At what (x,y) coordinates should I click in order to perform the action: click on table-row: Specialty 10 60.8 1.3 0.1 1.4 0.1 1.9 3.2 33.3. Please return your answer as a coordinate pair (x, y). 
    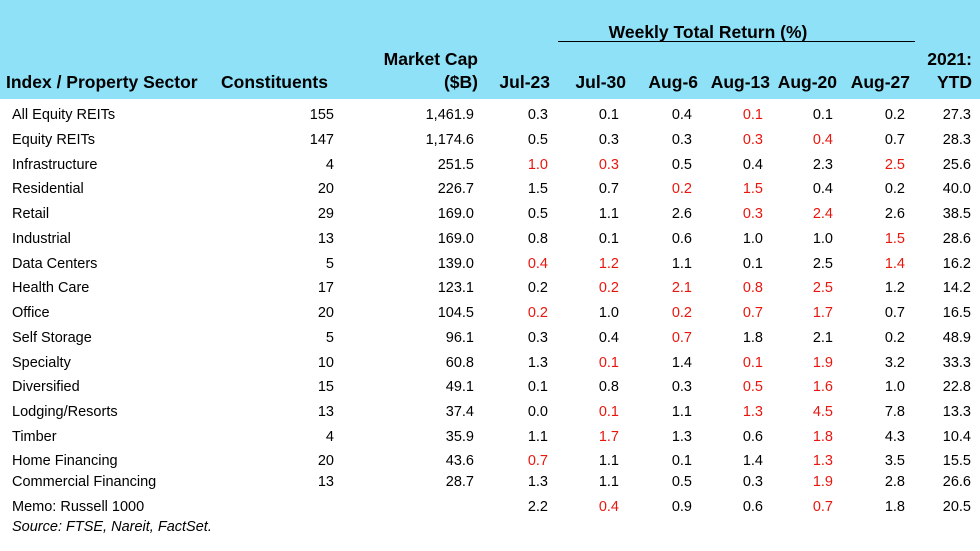
    Looking at the image, I should click on (490, 363).